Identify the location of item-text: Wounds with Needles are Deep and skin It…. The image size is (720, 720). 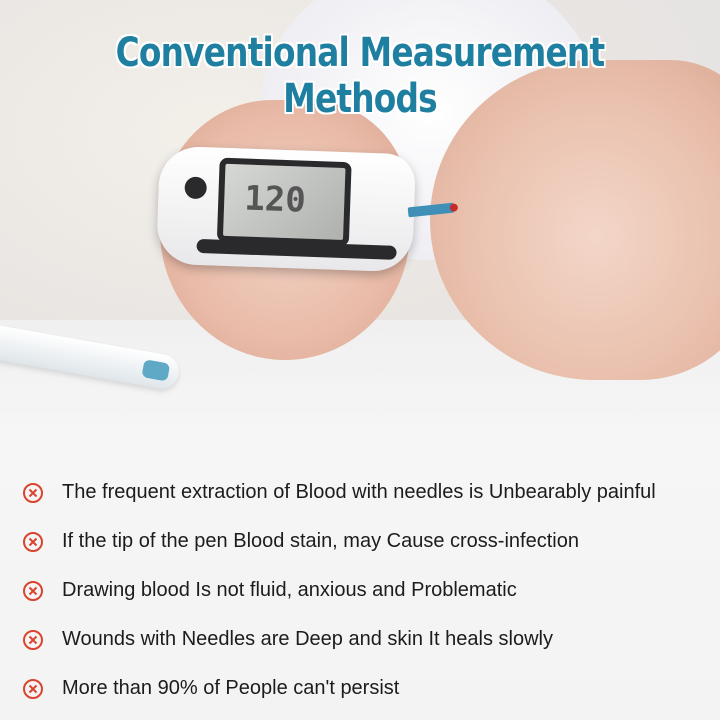
(307, 639).